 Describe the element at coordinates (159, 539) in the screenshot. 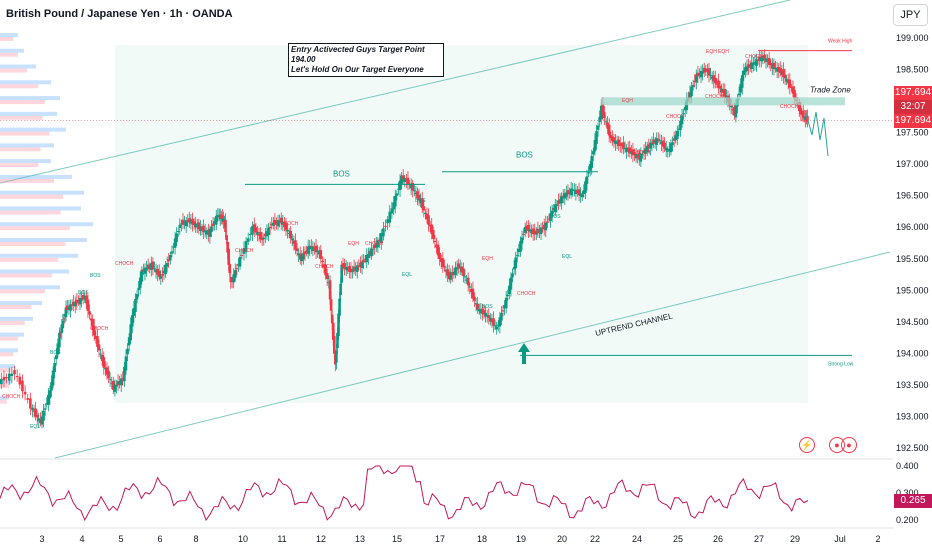

I see `x-tick-label: 6` at that location.